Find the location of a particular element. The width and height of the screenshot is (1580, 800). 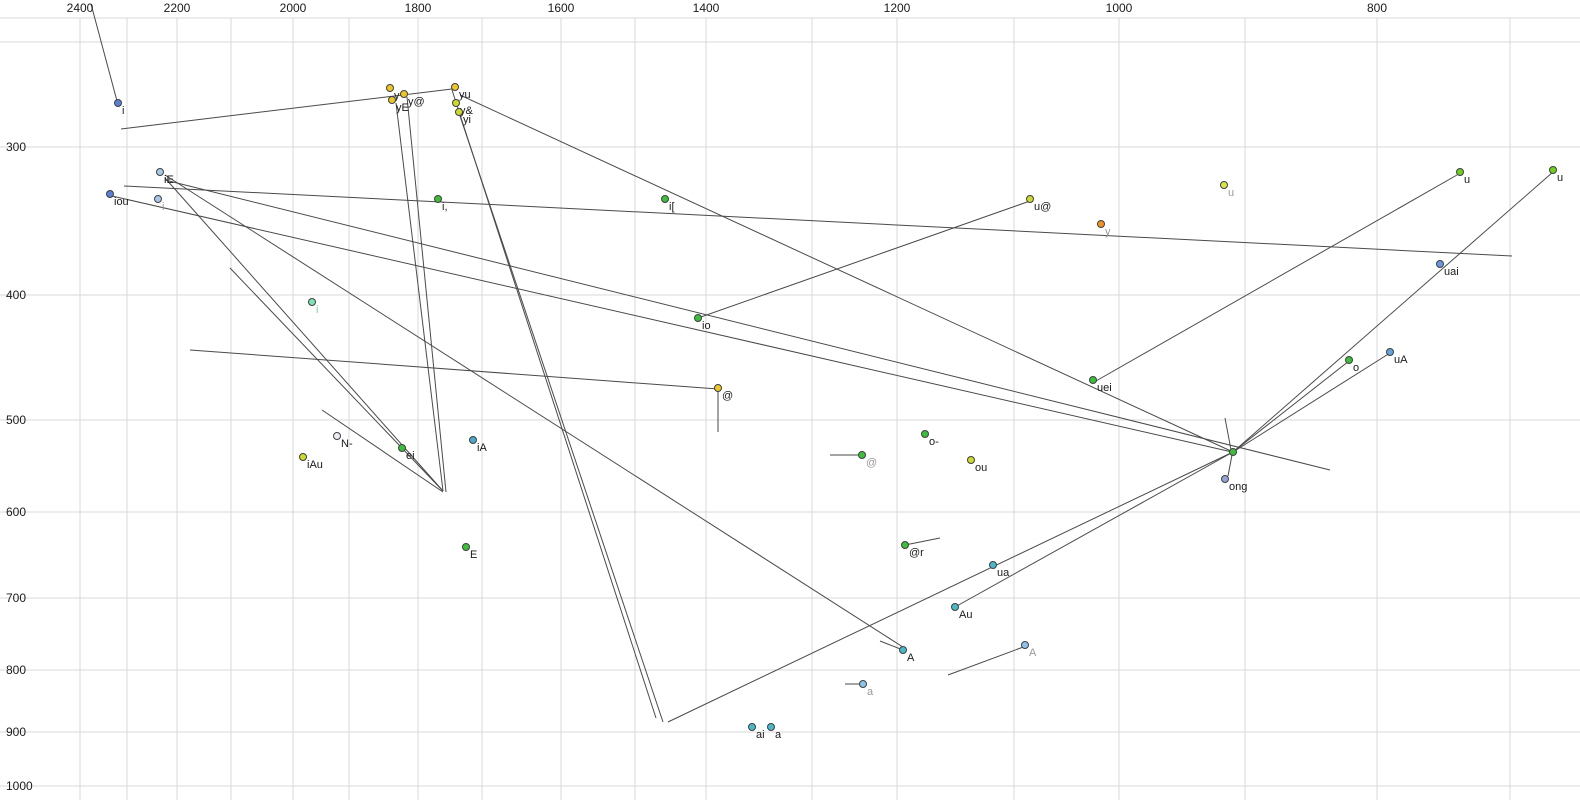

data-point-y is located at coordinates (390, 88).